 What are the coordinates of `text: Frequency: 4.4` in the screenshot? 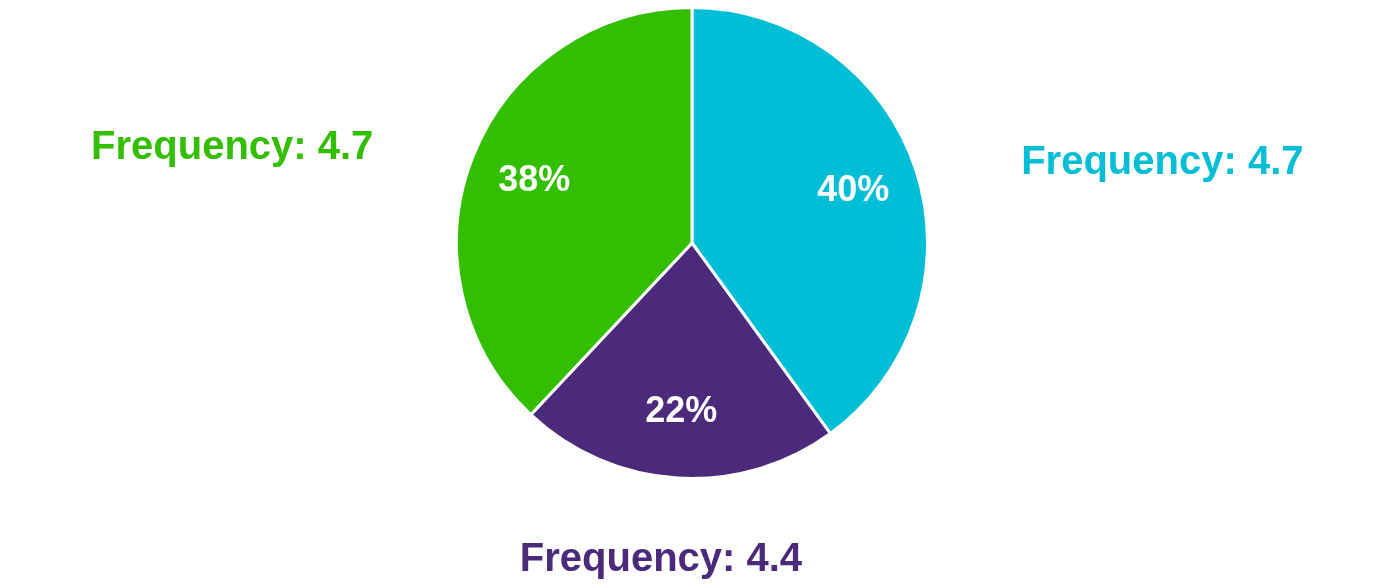 It's located at (661, 557).